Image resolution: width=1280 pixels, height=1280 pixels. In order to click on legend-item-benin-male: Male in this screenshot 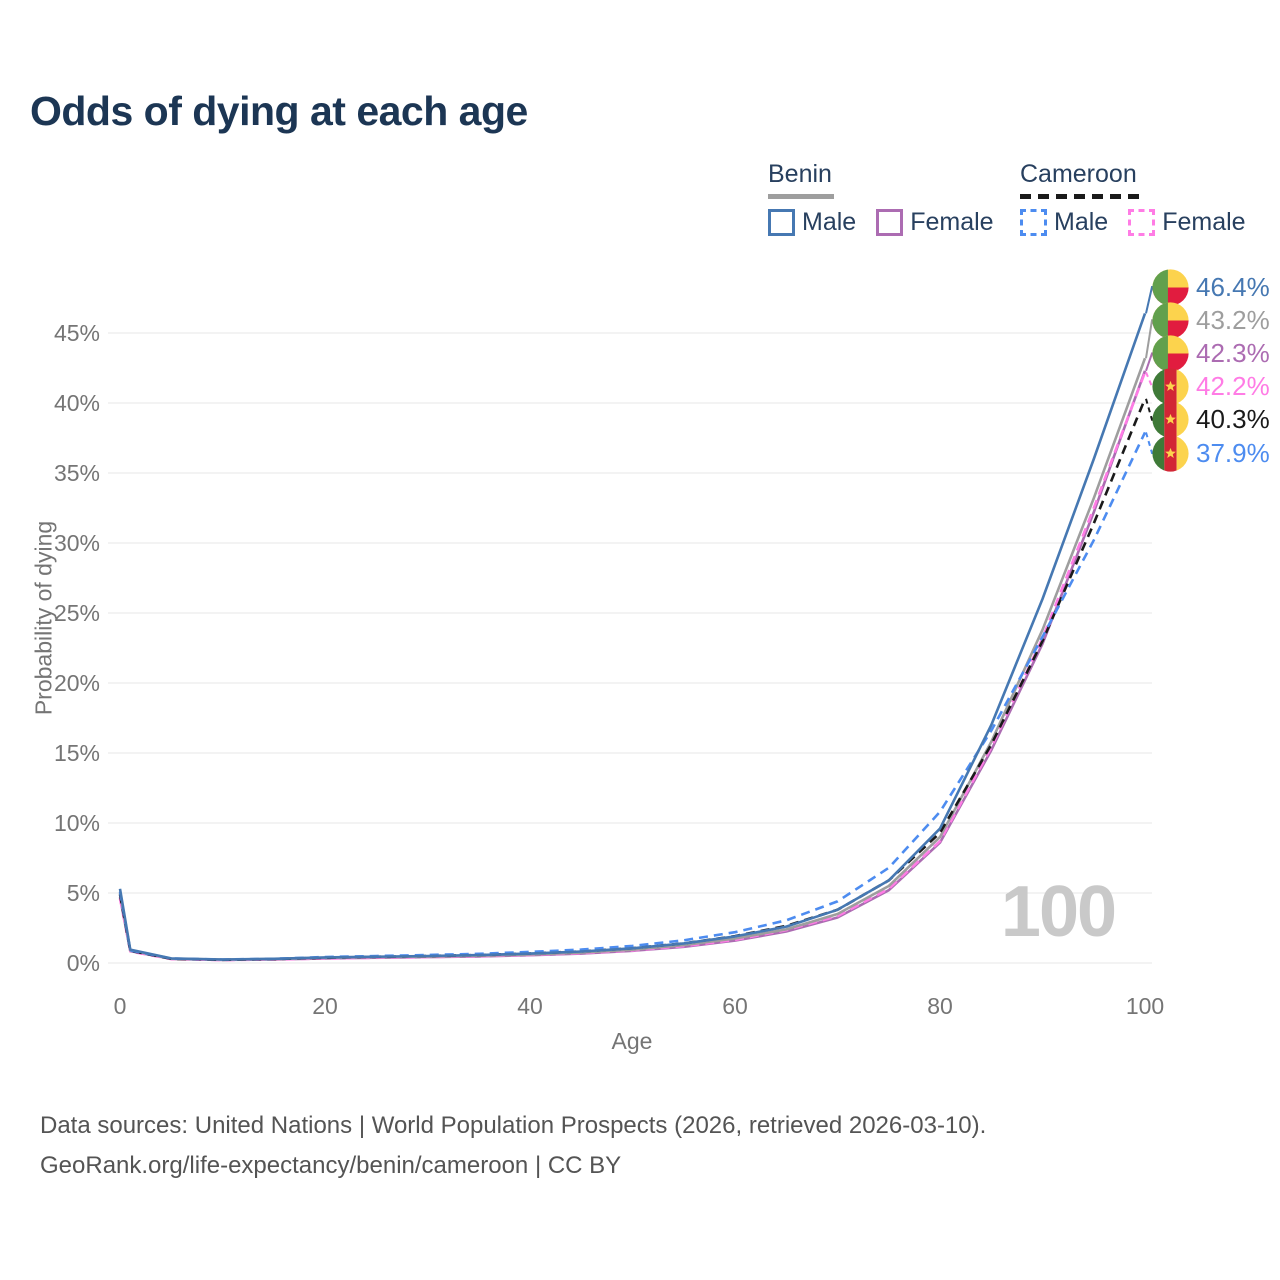, I will do `click(812, 222)`.